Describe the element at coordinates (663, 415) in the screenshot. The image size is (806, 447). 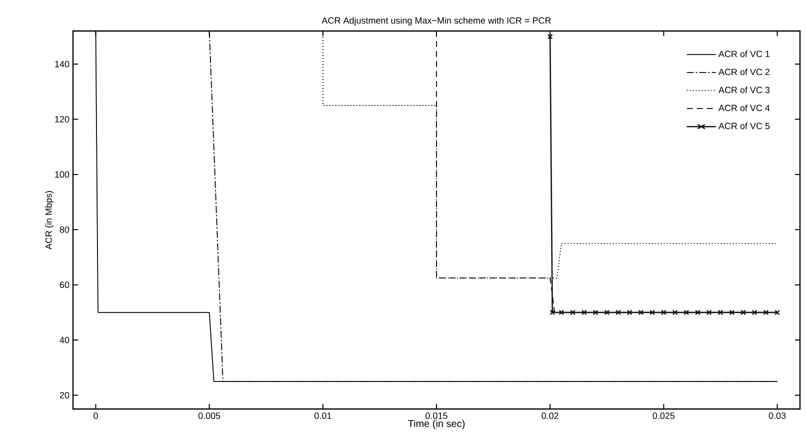
I see `x-tick-label: 0.025` at that location.